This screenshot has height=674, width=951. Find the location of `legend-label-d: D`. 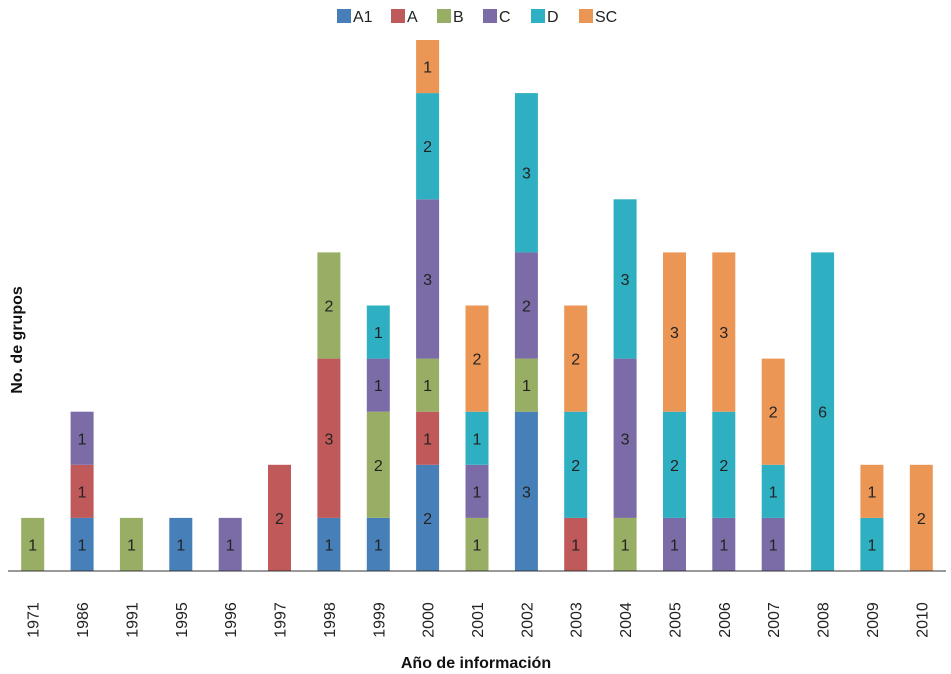

legend-label-d: D is located at coordinates (553, 17).